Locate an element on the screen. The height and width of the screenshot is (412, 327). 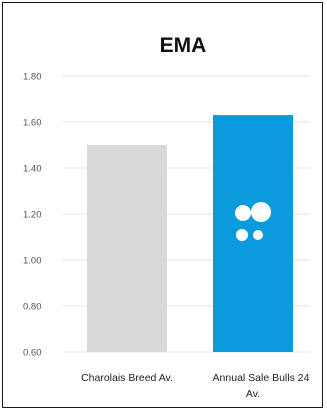
y-axis-ticks: 0.60 0.80 1.00 1.20 1.40 1.60 1.80 is located at coordinates (32, 215).